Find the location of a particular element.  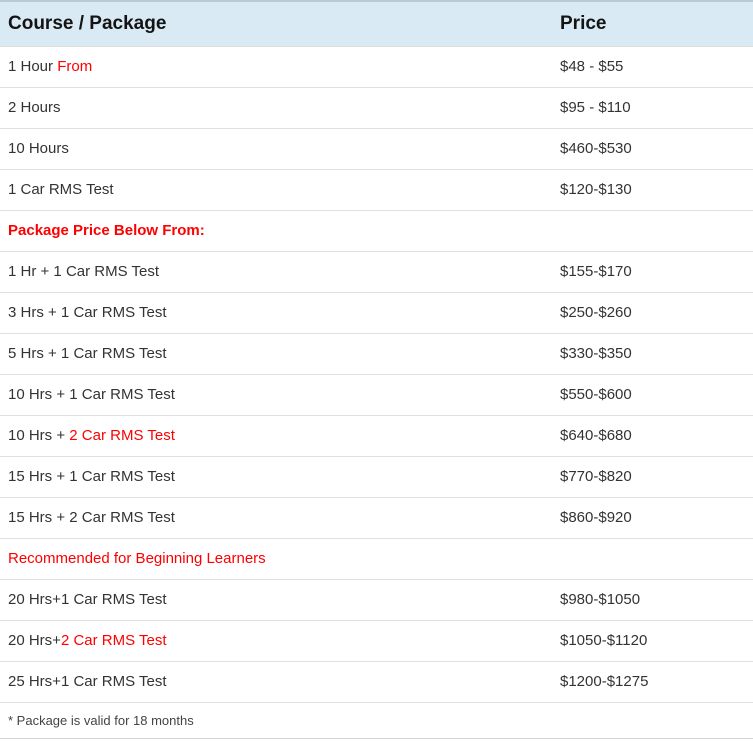

course-cell: Recommended for Beginning Learners is located at coordinates (276, 559).